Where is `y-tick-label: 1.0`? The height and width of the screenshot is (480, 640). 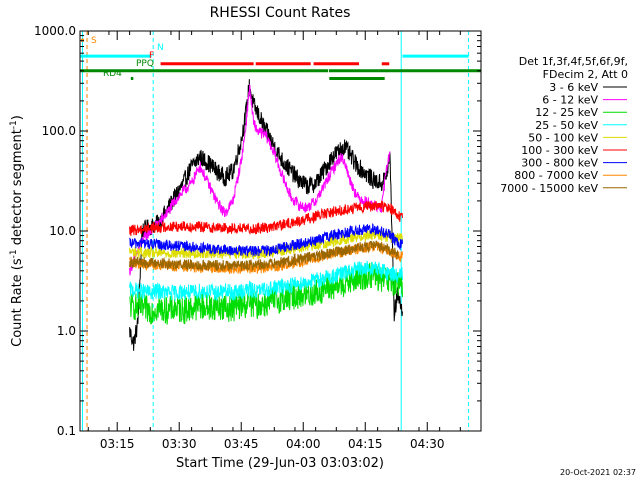 y-tick-label: 1.0 is located at coordinates (66, 331).